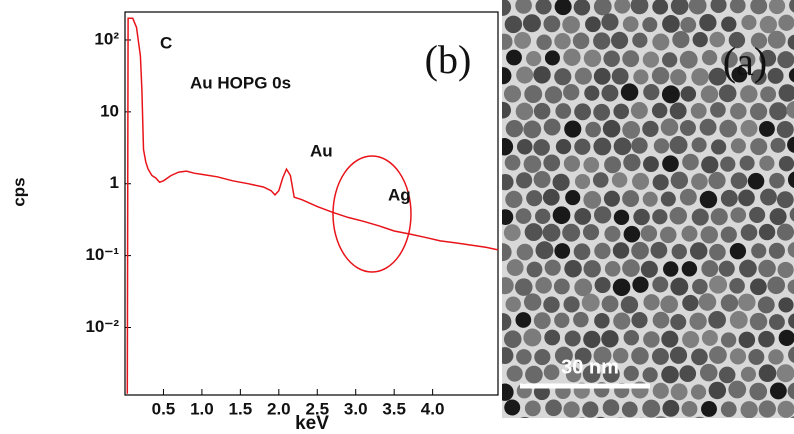  Describe the element at coordinates (241, 408) in the screenshot. I see `x-tick-label: 1.5` at that location.